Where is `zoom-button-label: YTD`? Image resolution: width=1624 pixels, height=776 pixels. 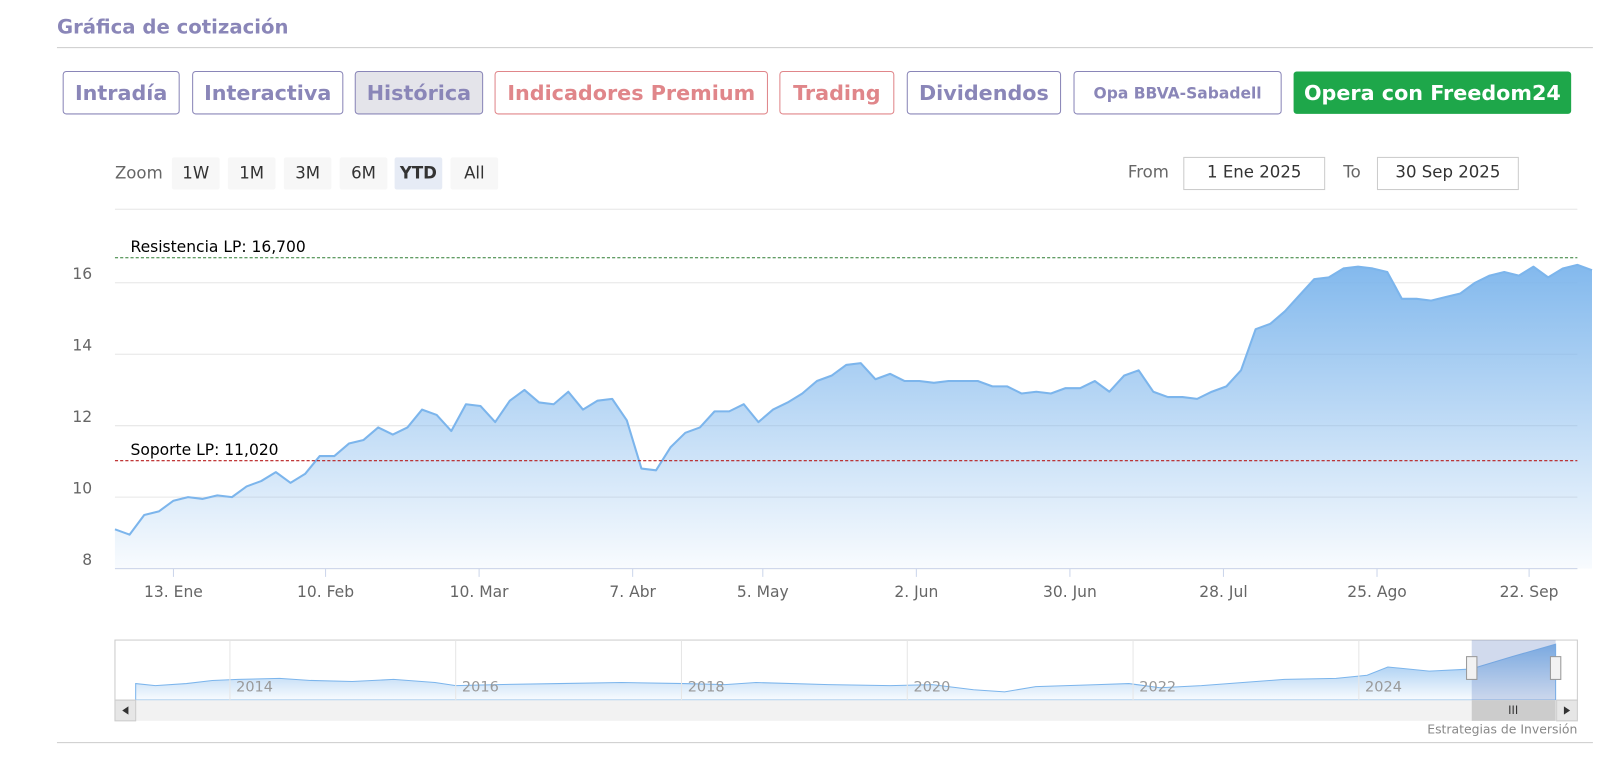 zoom-button-label: YTD is located at coordinates (418, 172).